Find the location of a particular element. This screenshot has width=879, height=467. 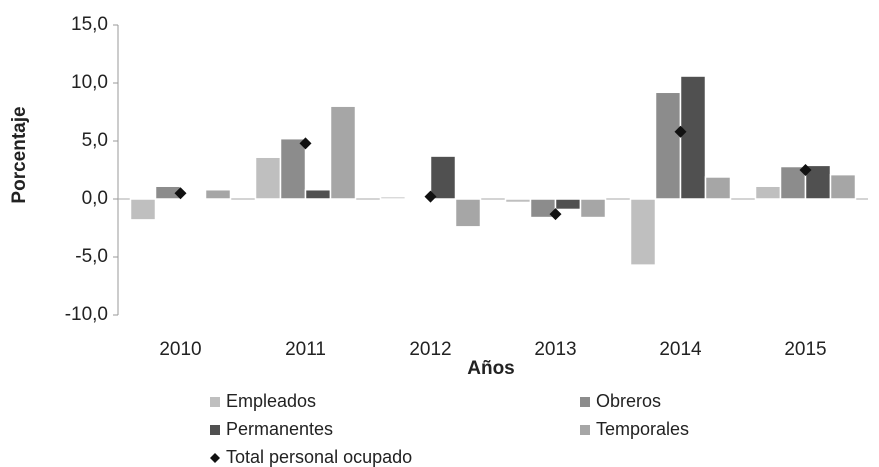

x-tick-label: 2014 is located at coordinates (680, 349).